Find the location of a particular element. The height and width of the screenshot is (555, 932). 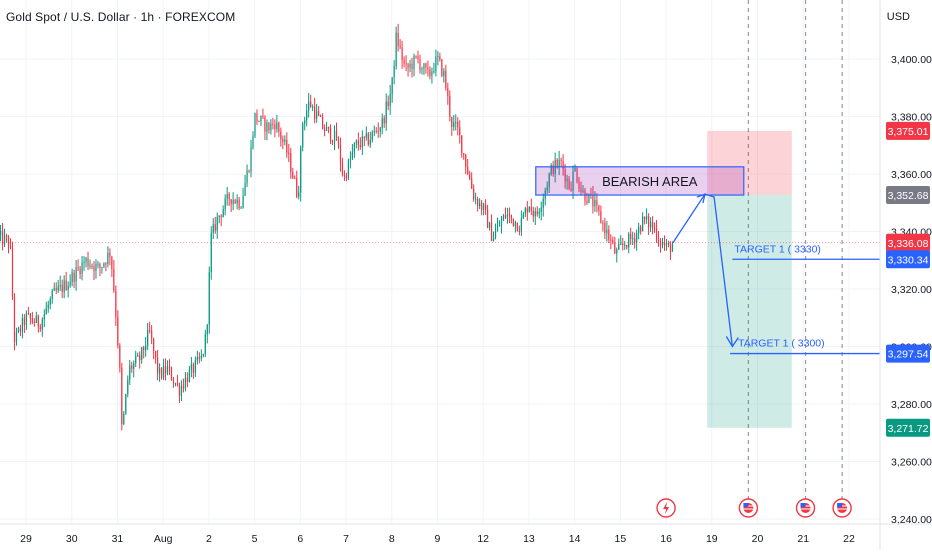

lightning-icon is located at coordinates (666, 508).